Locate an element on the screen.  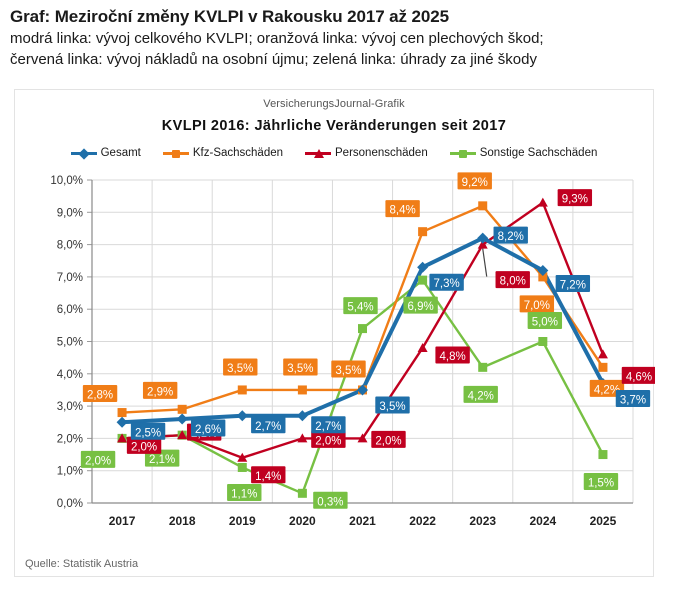
data-label: 7,3% is located at coordinates (446, 282).